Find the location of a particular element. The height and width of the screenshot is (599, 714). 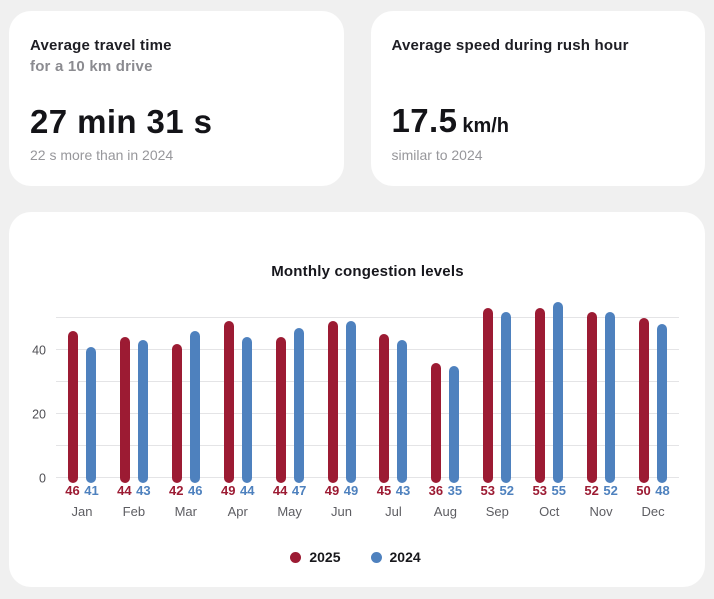

bar-group-jul is located at coordinates (394, 390).